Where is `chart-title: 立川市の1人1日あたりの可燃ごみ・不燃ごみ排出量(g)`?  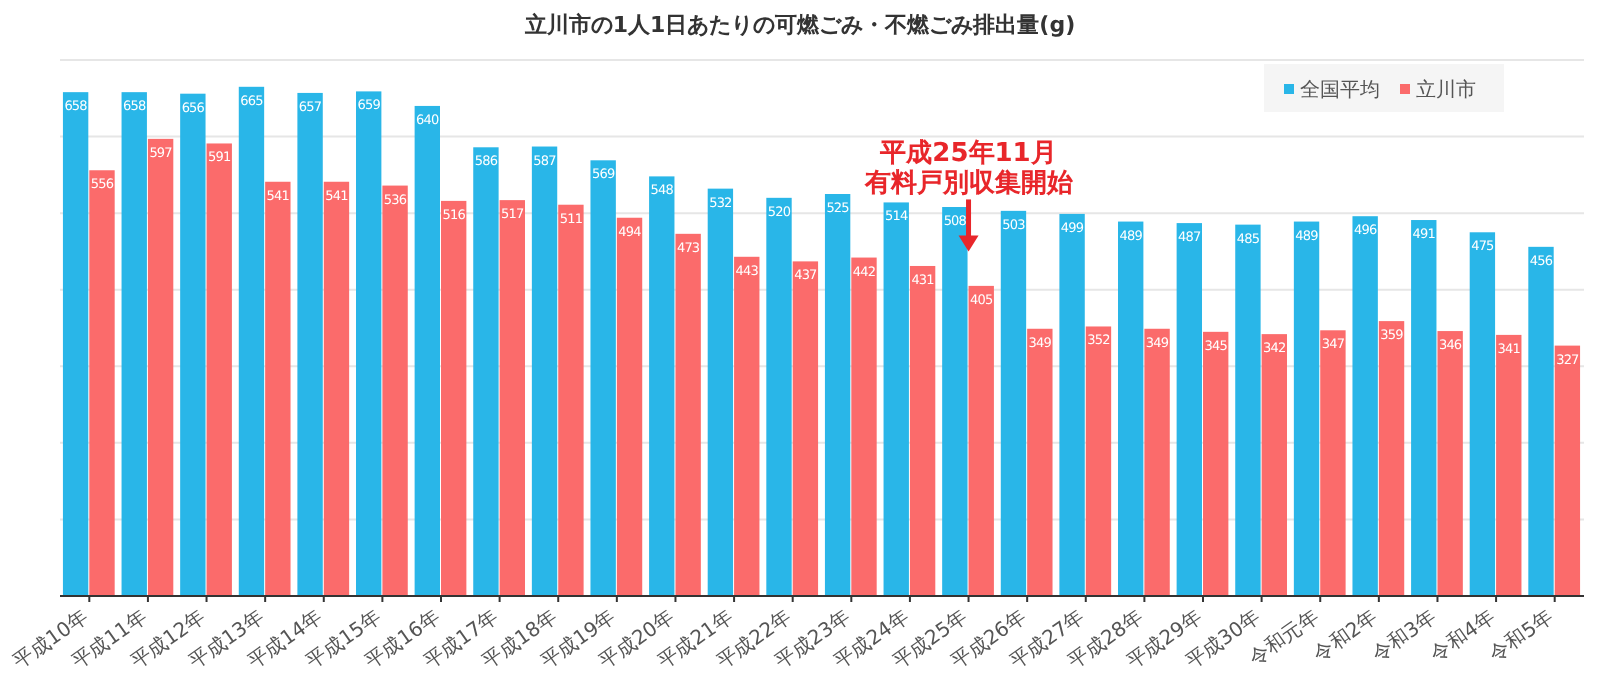 chart-title: 立川市の1人1日あたりの可燃ごみ・不燃ごみ排出量(g) is located at coordinates (799, 25).